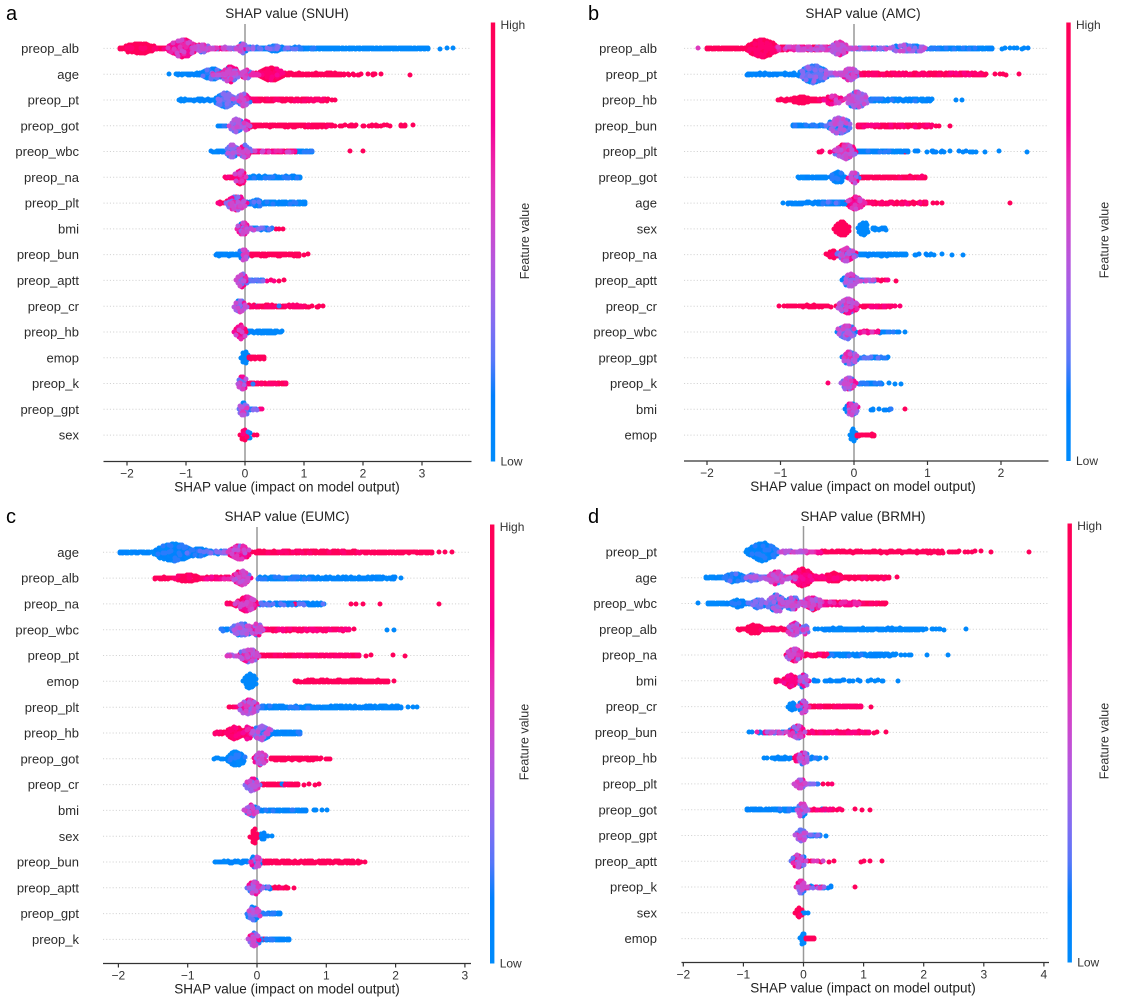 Image resolution: width=1123 pixels, height=1007 pixels. I want to click on svg-text: c, so click(11, 517).